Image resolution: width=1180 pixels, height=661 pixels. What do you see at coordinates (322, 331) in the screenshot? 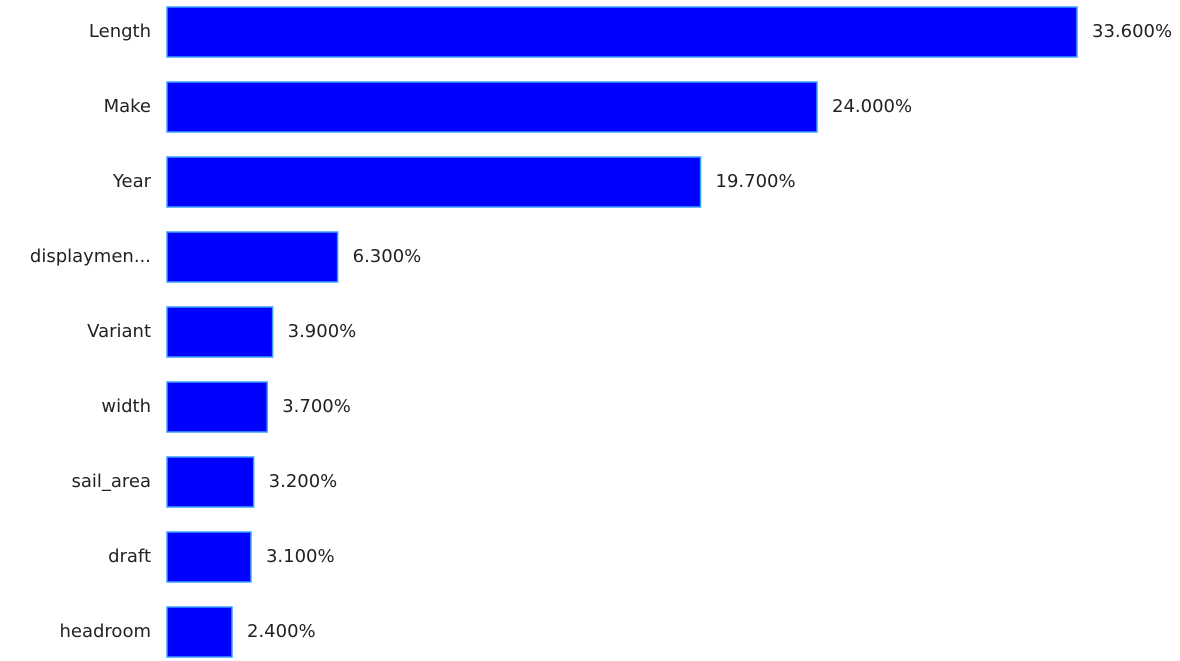
I see `value-label: 3.900%` at bounding box center [322, 331].